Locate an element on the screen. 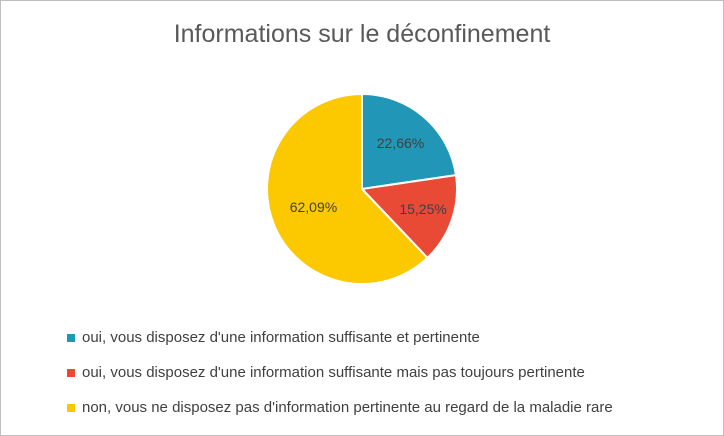 The image size is (724, 436). slice-data-label: 22,66% is located at coordinates (400, 143).